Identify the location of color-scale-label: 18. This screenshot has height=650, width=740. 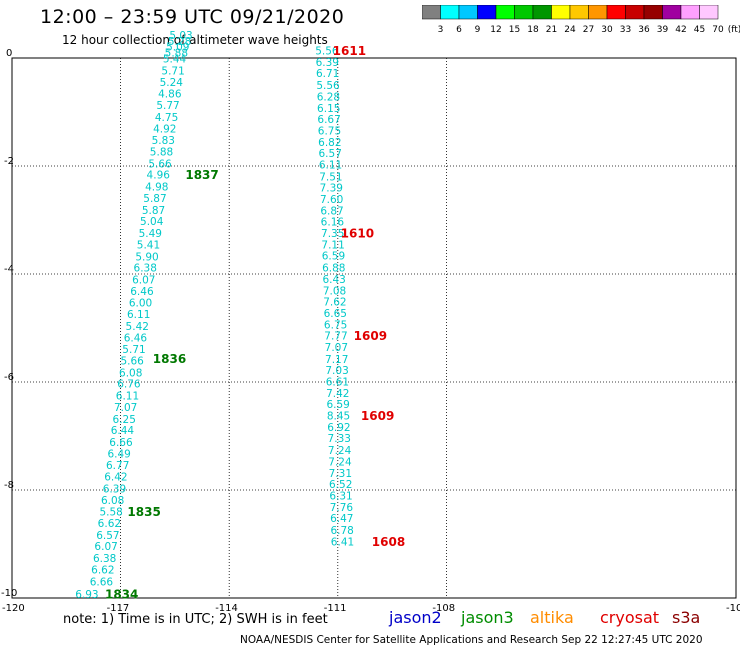
(533, 30).